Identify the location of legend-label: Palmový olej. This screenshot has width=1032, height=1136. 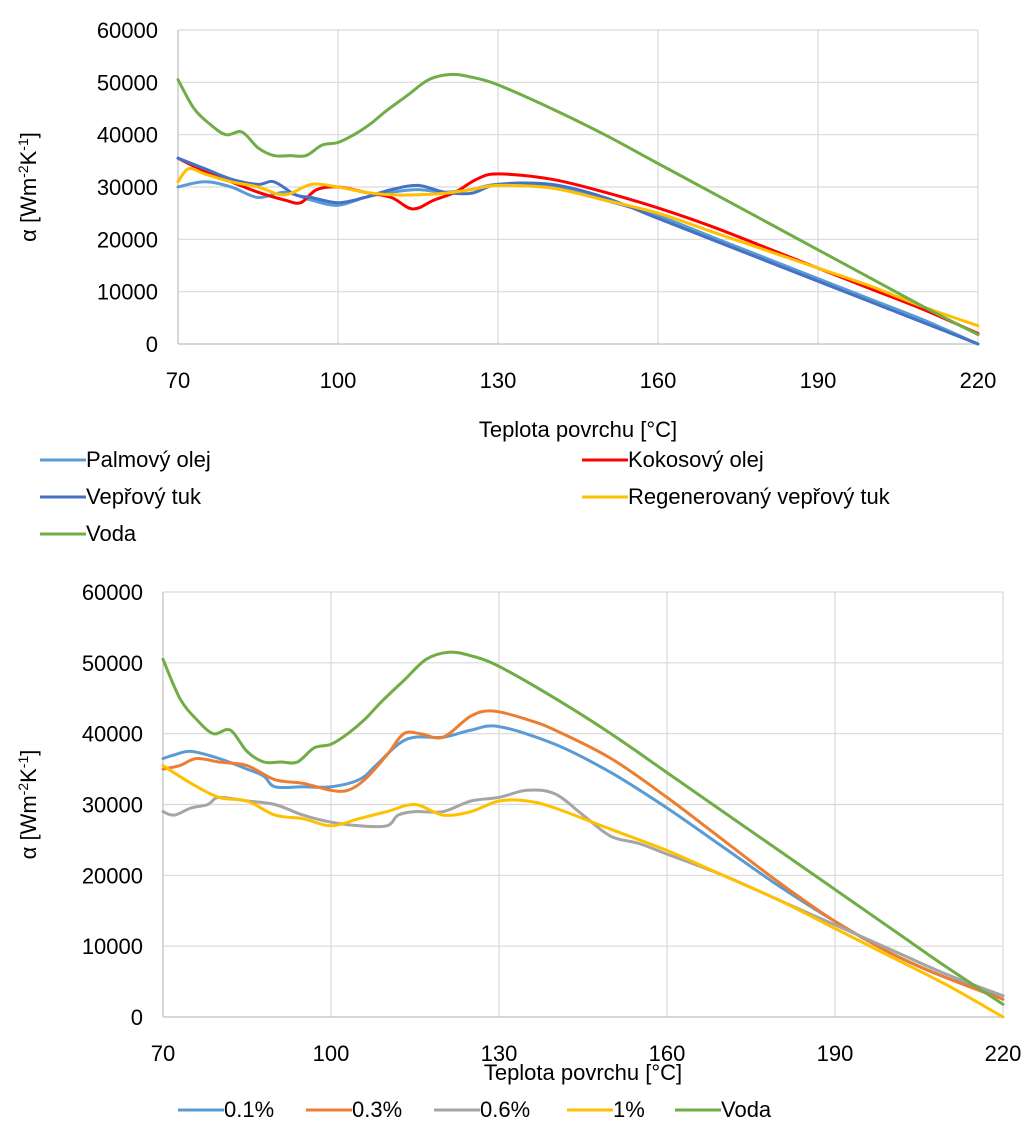
(148, 459).